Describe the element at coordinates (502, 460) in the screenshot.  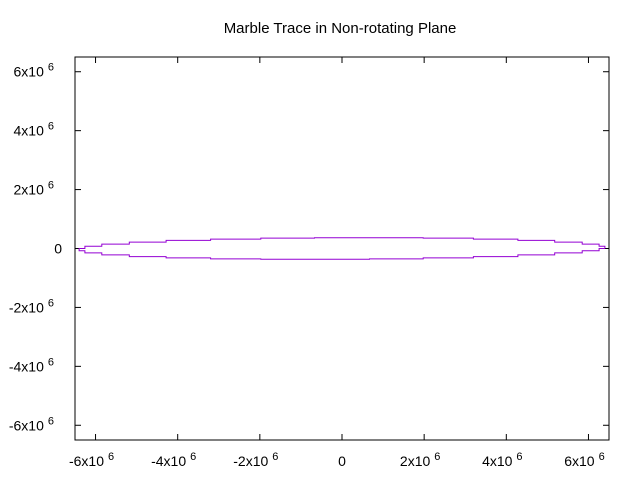
I see `x-tick-label: 4x10 6` at that location.